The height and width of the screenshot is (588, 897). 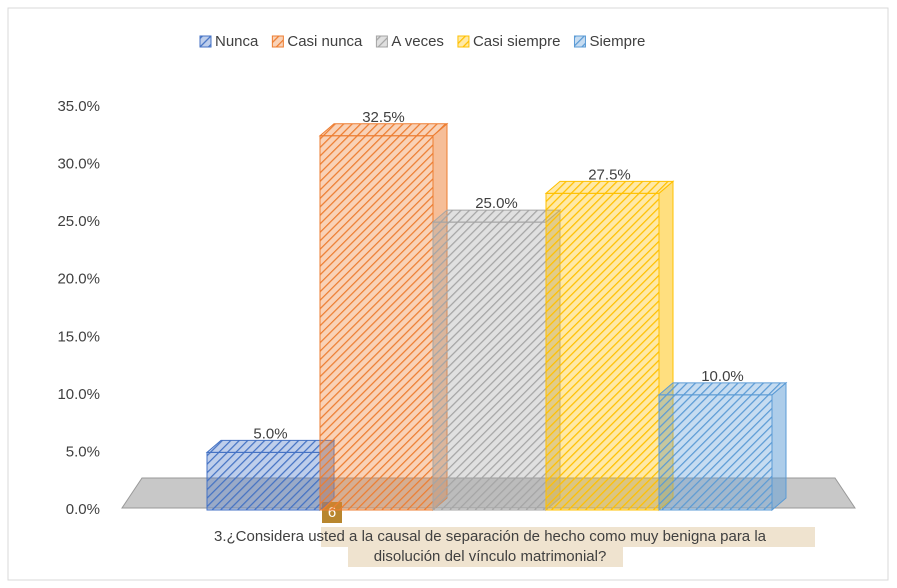 What do you see at coordinates (617, 41) in the screenshot?
I see `legend-label: Siempre` at bounding box center [617, 41].